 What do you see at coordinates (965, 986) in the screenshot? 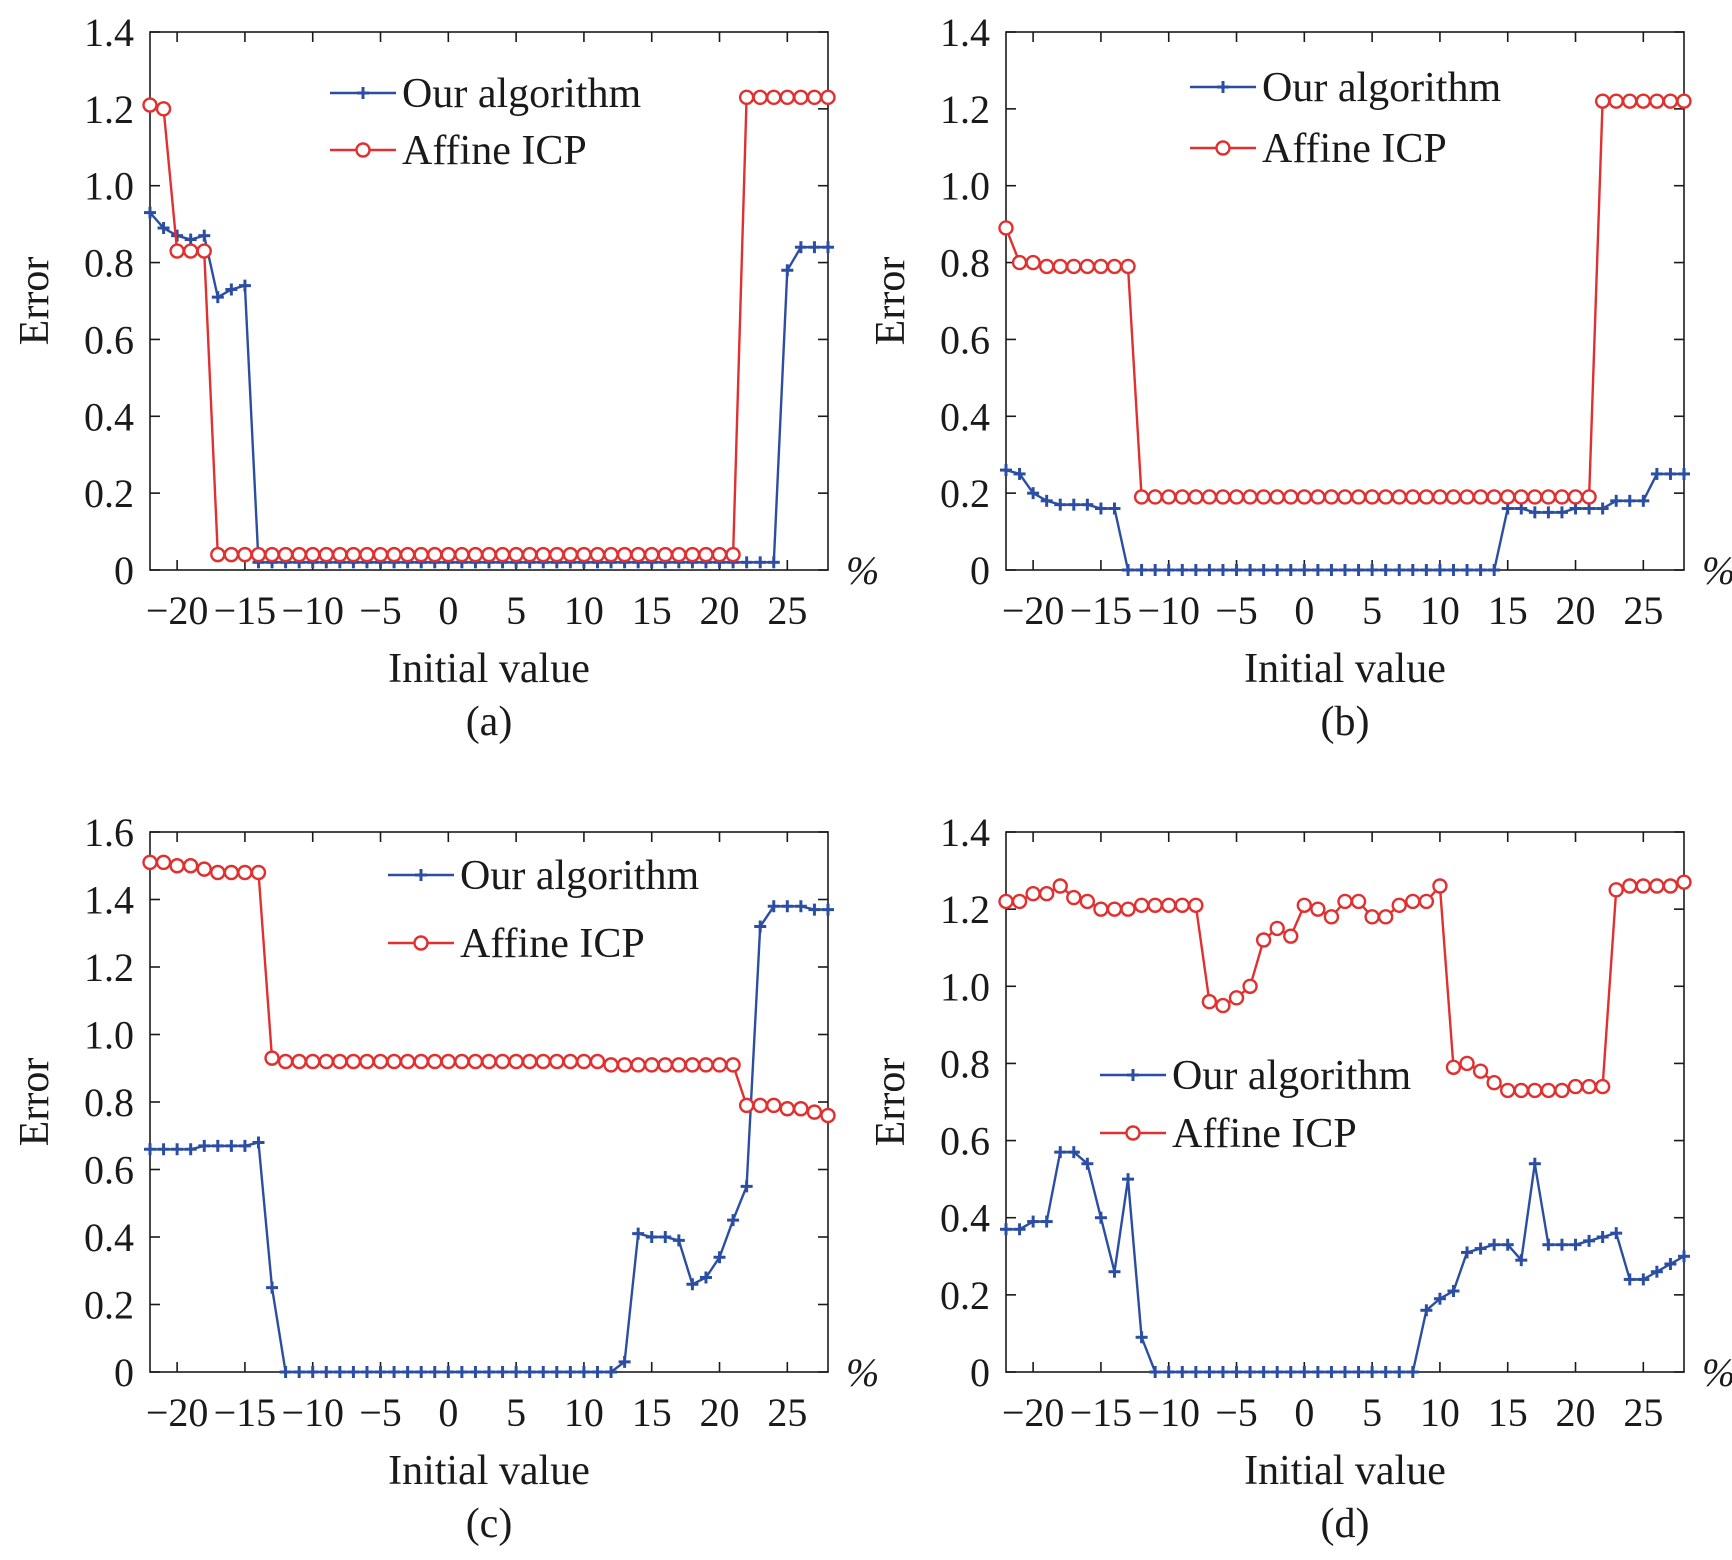
I see `y-tick-label: 1.0` at bounding box center [965, 986].